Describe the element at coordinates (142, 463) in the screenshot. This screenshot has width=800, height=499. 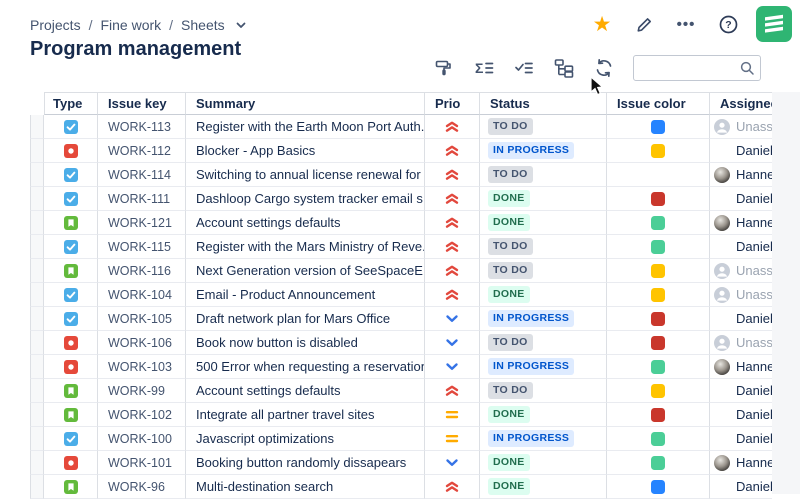
I see `issue-key-cell: WORK-101` at that location.